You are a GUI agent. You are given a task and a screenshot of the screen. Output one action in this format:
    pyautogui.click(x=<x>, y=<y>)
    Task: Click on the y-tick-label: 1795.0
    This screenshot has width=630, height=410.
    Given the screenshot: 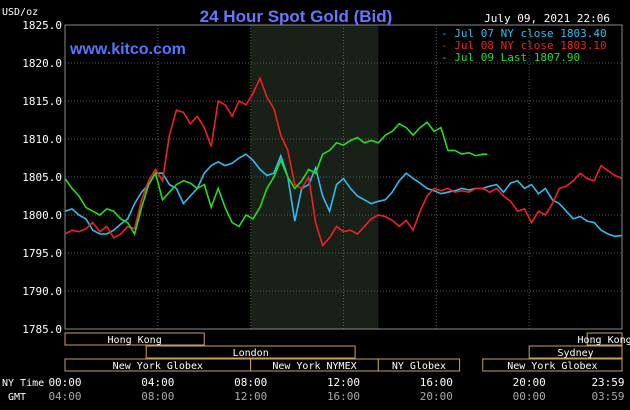 What is the action you would take?
    pyautogui.click(x=42, y=253)
    